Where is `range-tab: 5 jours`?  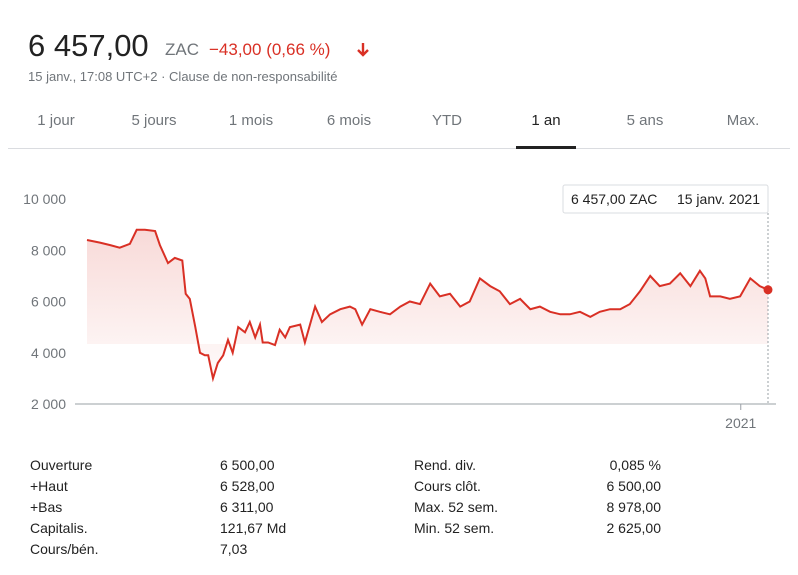 range-tab: 5 jours is located at coordinates (154, 120).